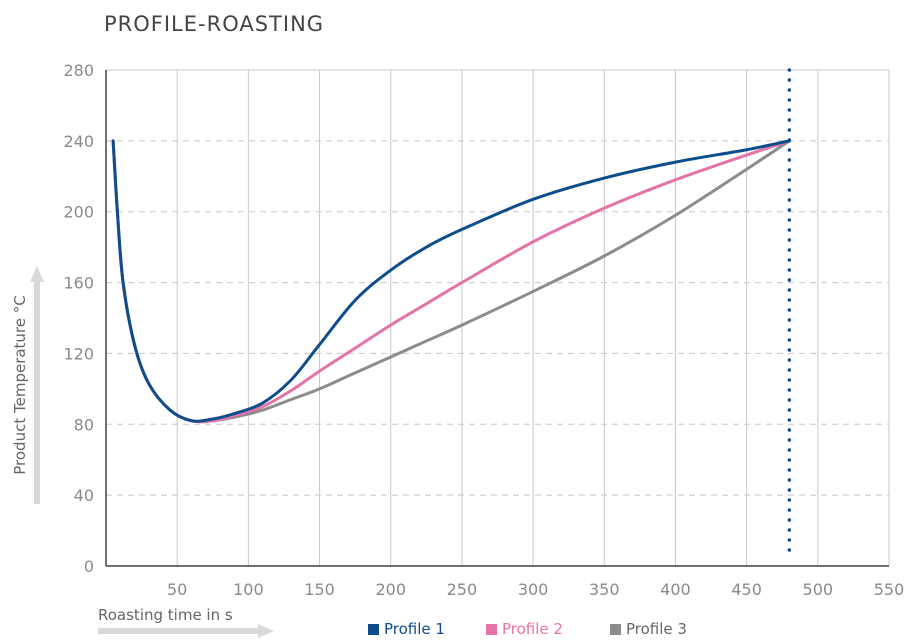  I want to click on x-tick-label: 250, so click(462, 589).